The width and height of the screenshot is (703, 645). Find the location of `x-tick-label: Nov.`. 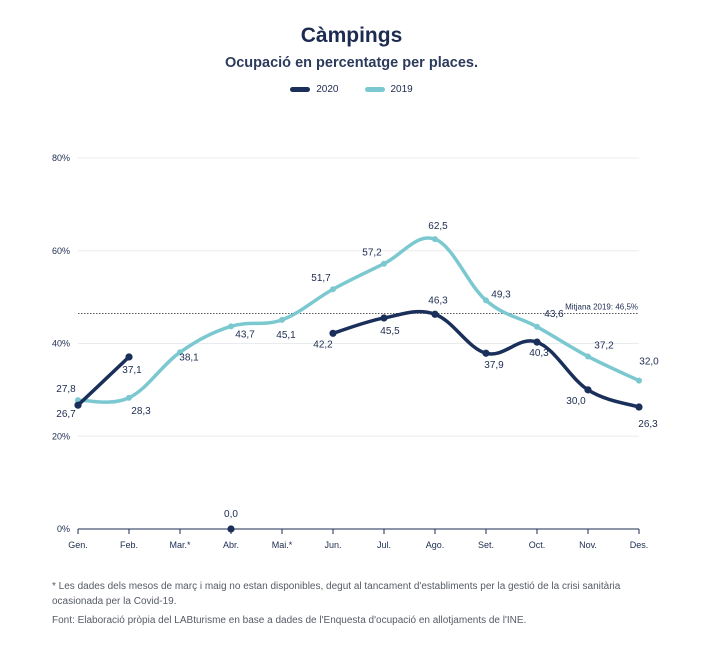

x-tick-label: Nov. is located at coordinates (588, 545).